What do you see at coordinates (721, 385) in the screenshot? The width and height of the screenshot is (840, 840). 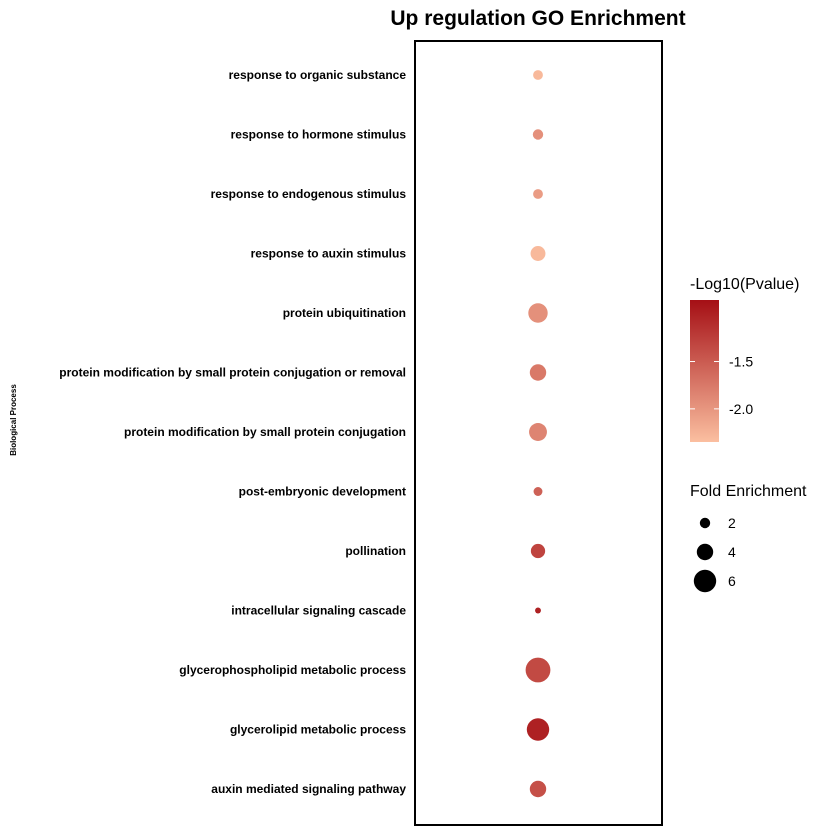 I see `color-bar-ticks: -1.5 -2.0` at bounding box center [721, 385].